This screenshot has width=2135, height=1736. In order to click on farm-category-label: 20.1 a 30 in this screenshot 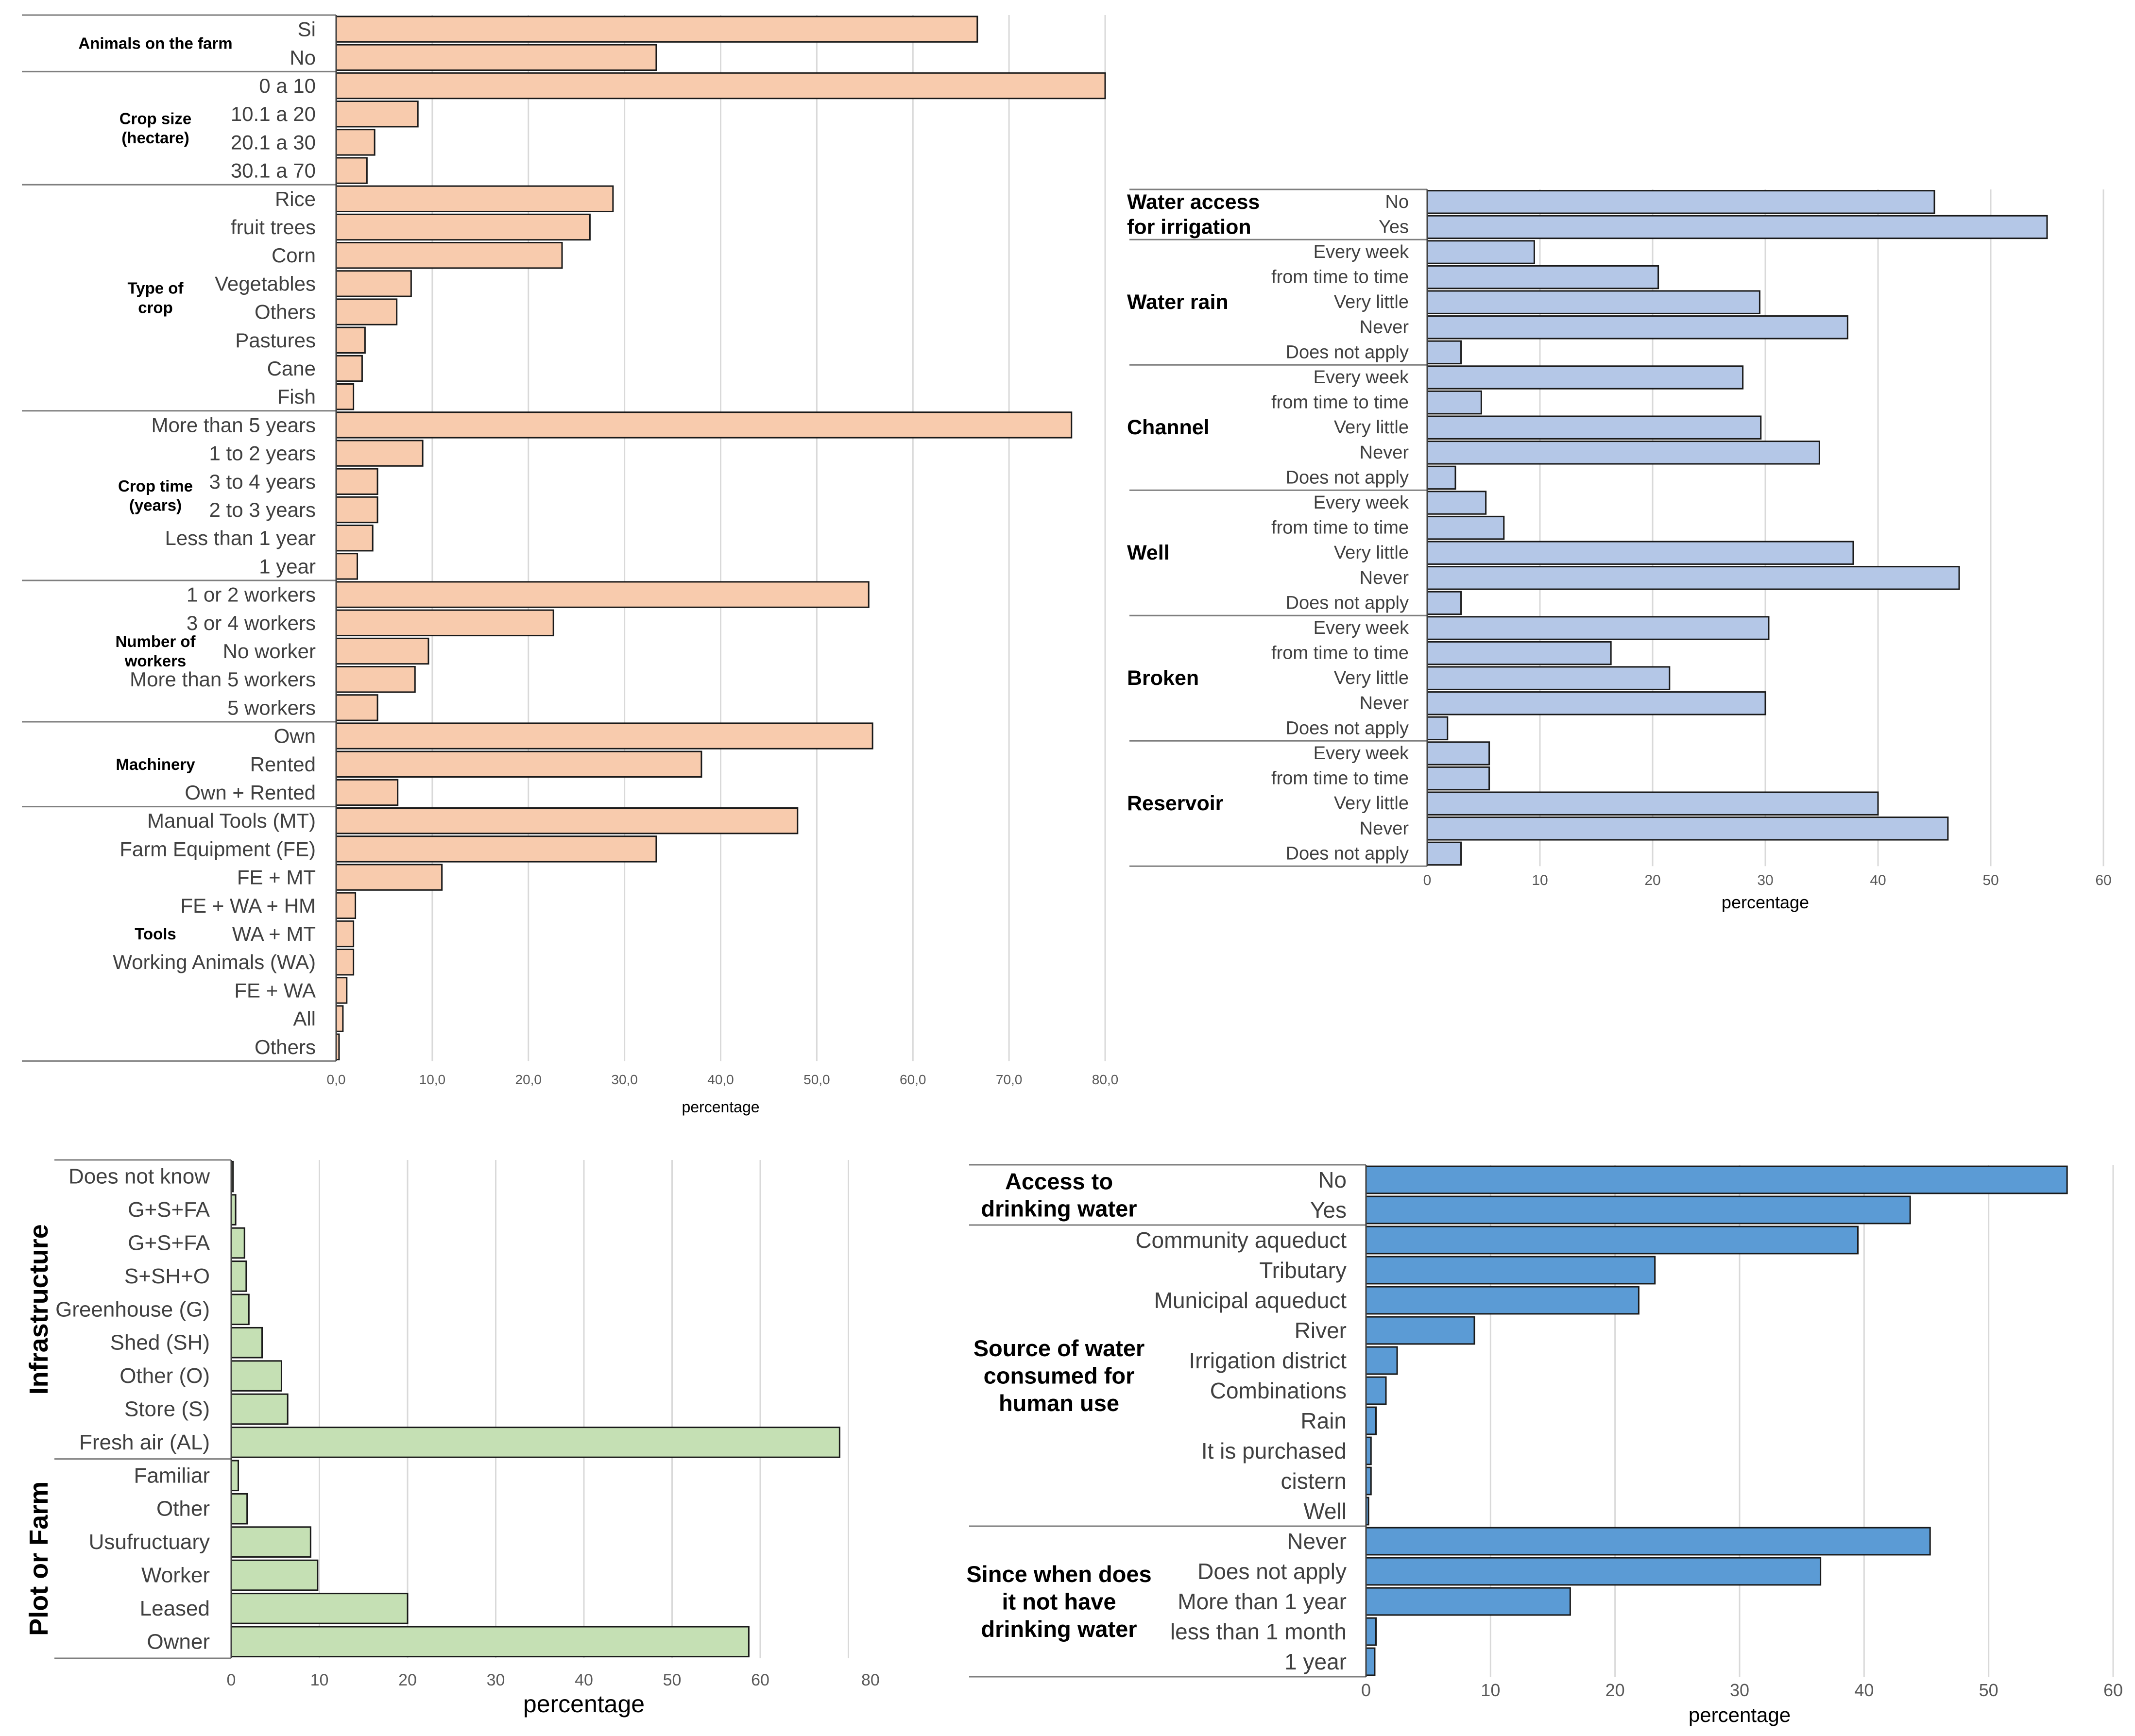, I will do `click(273, 142)`.